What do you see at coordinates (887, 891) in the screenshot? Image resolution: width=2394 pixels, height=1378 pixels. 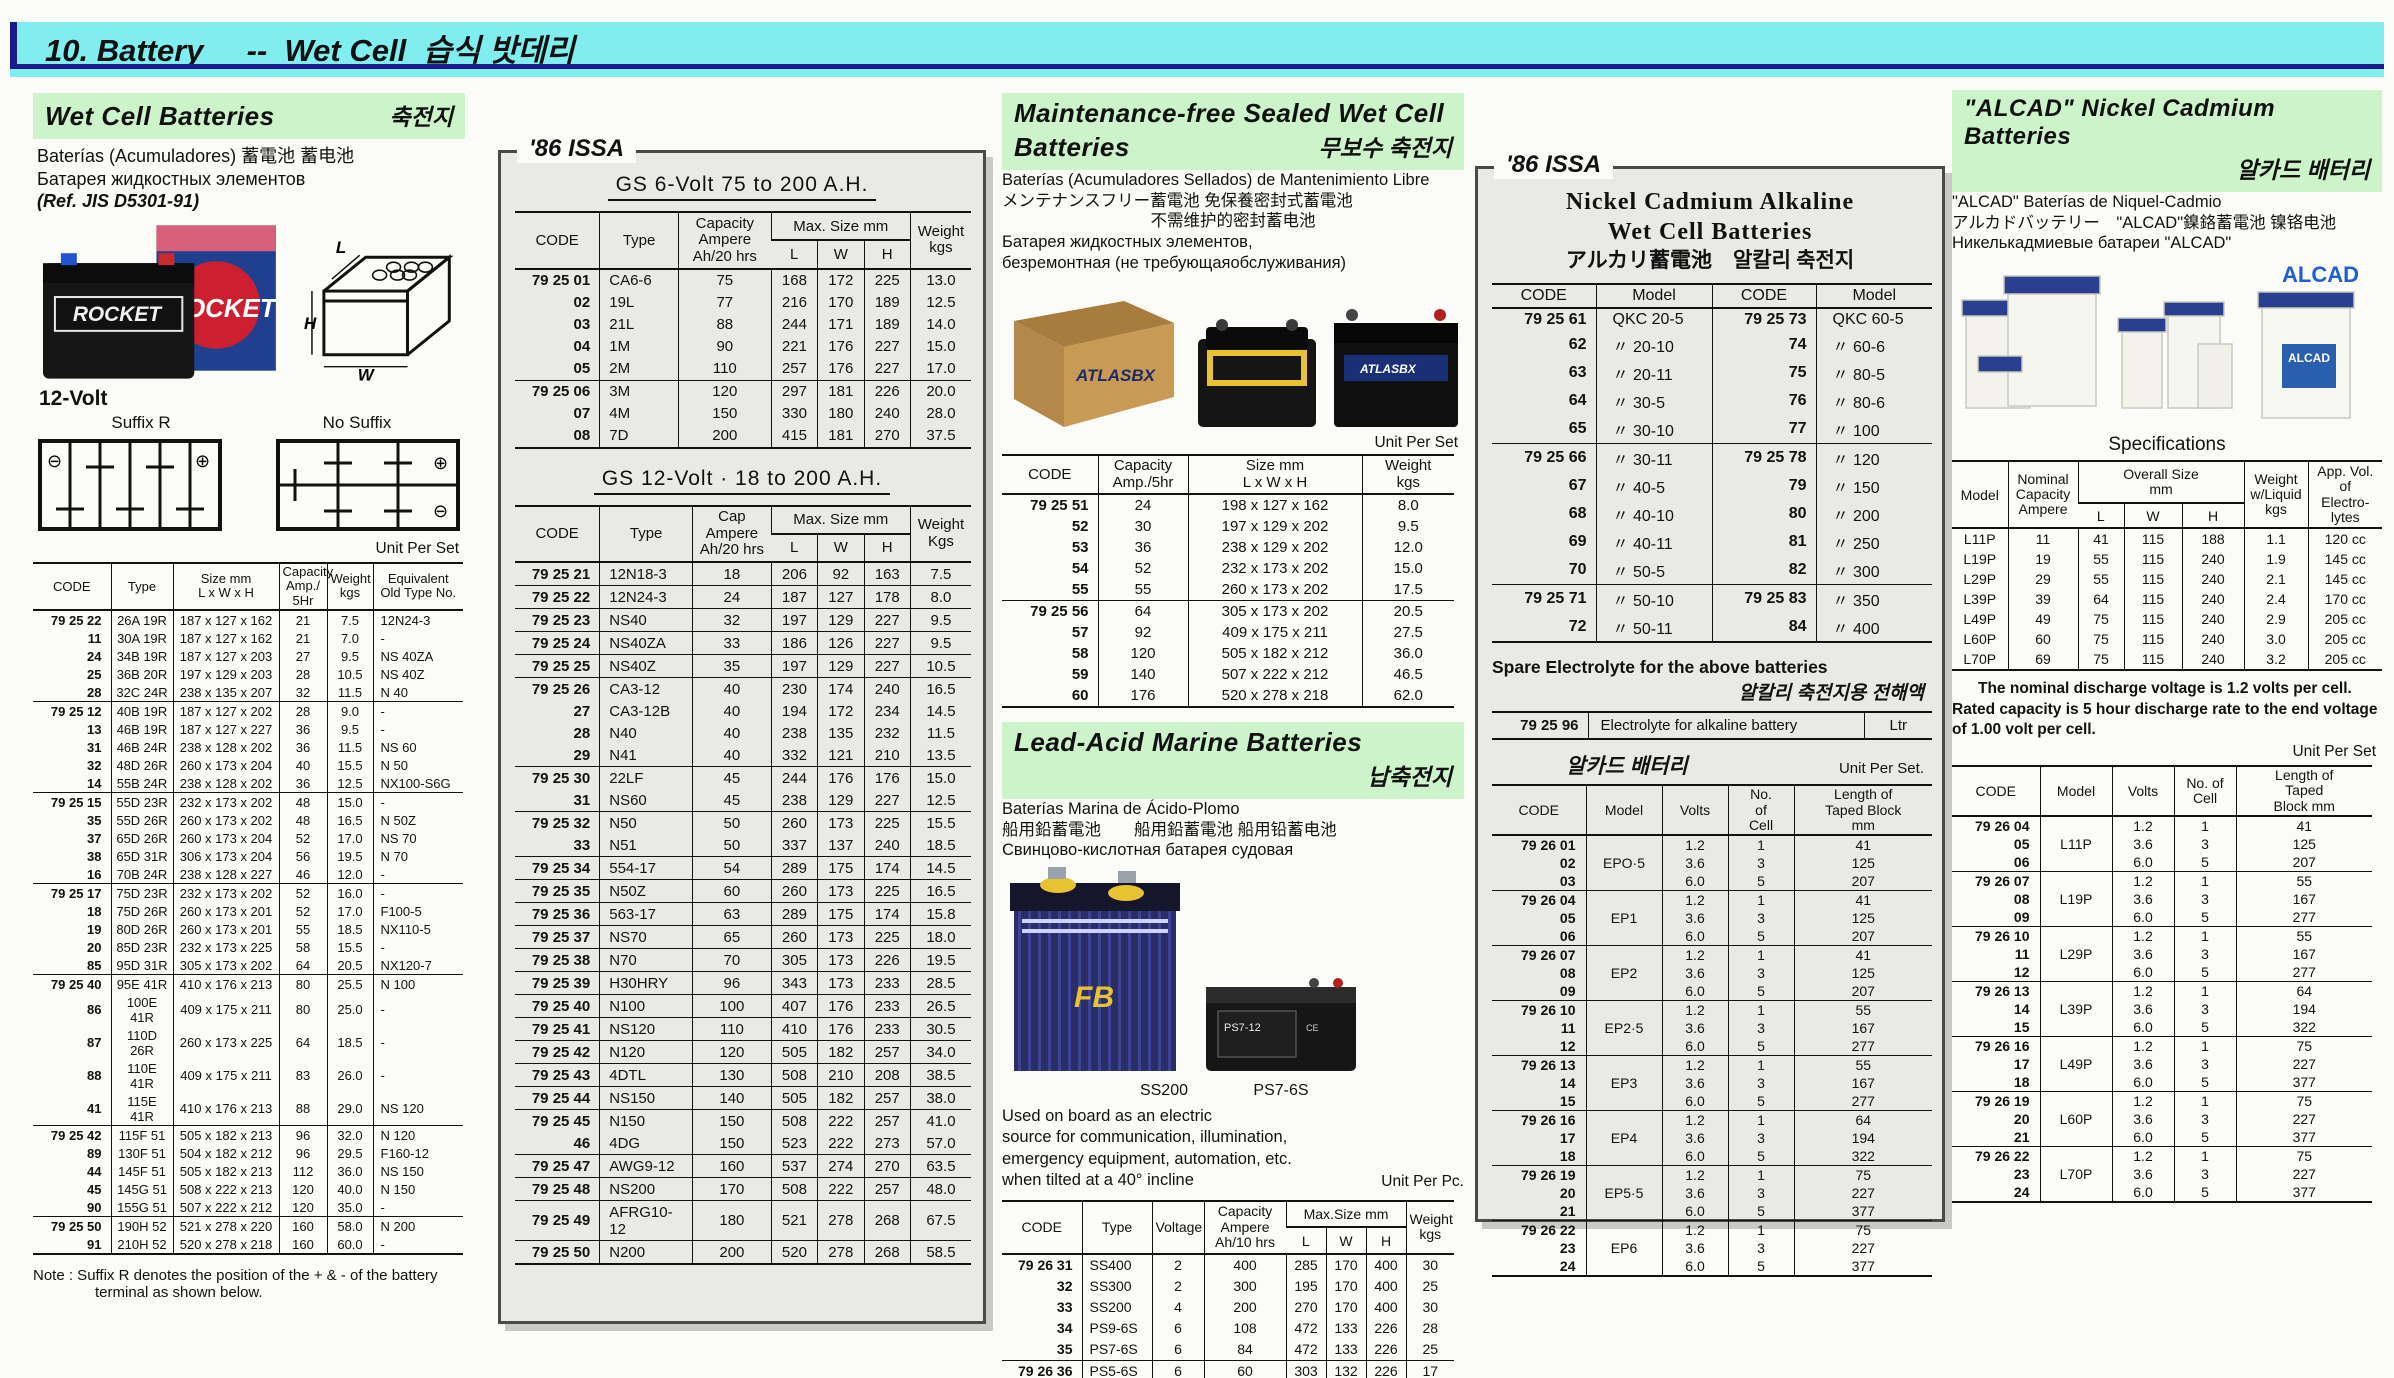 I see `table-cell: 225` at bounding box center [887, 891].